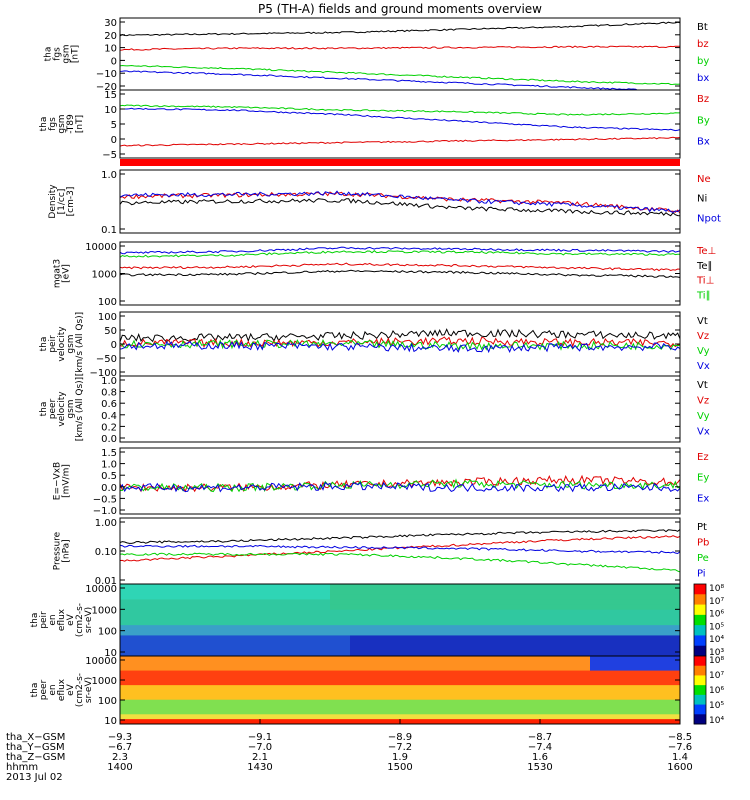 The height and width of the screenshot is (800, 750). I want to click on colorbar-tick-label: 10³, so click(716, 653).